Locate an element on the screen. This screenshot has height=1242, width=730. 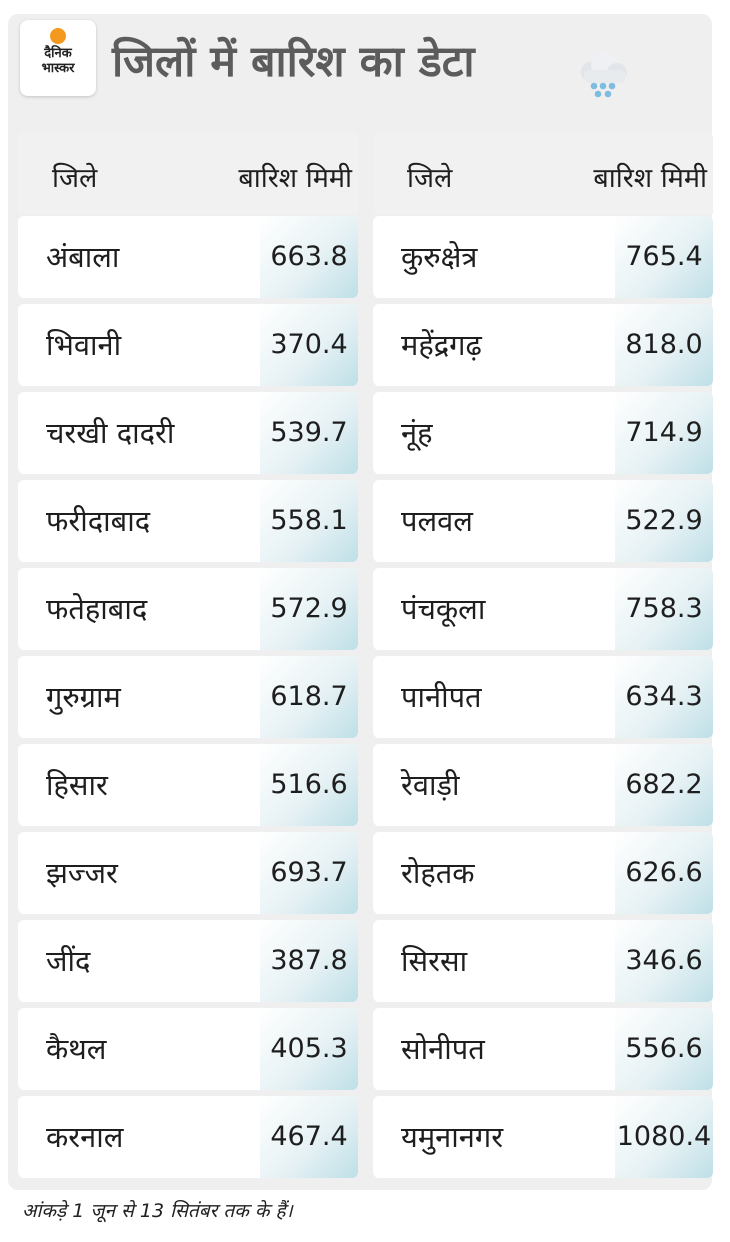
table-row: पलवल 522.9 is located at coordinates (543, 521).